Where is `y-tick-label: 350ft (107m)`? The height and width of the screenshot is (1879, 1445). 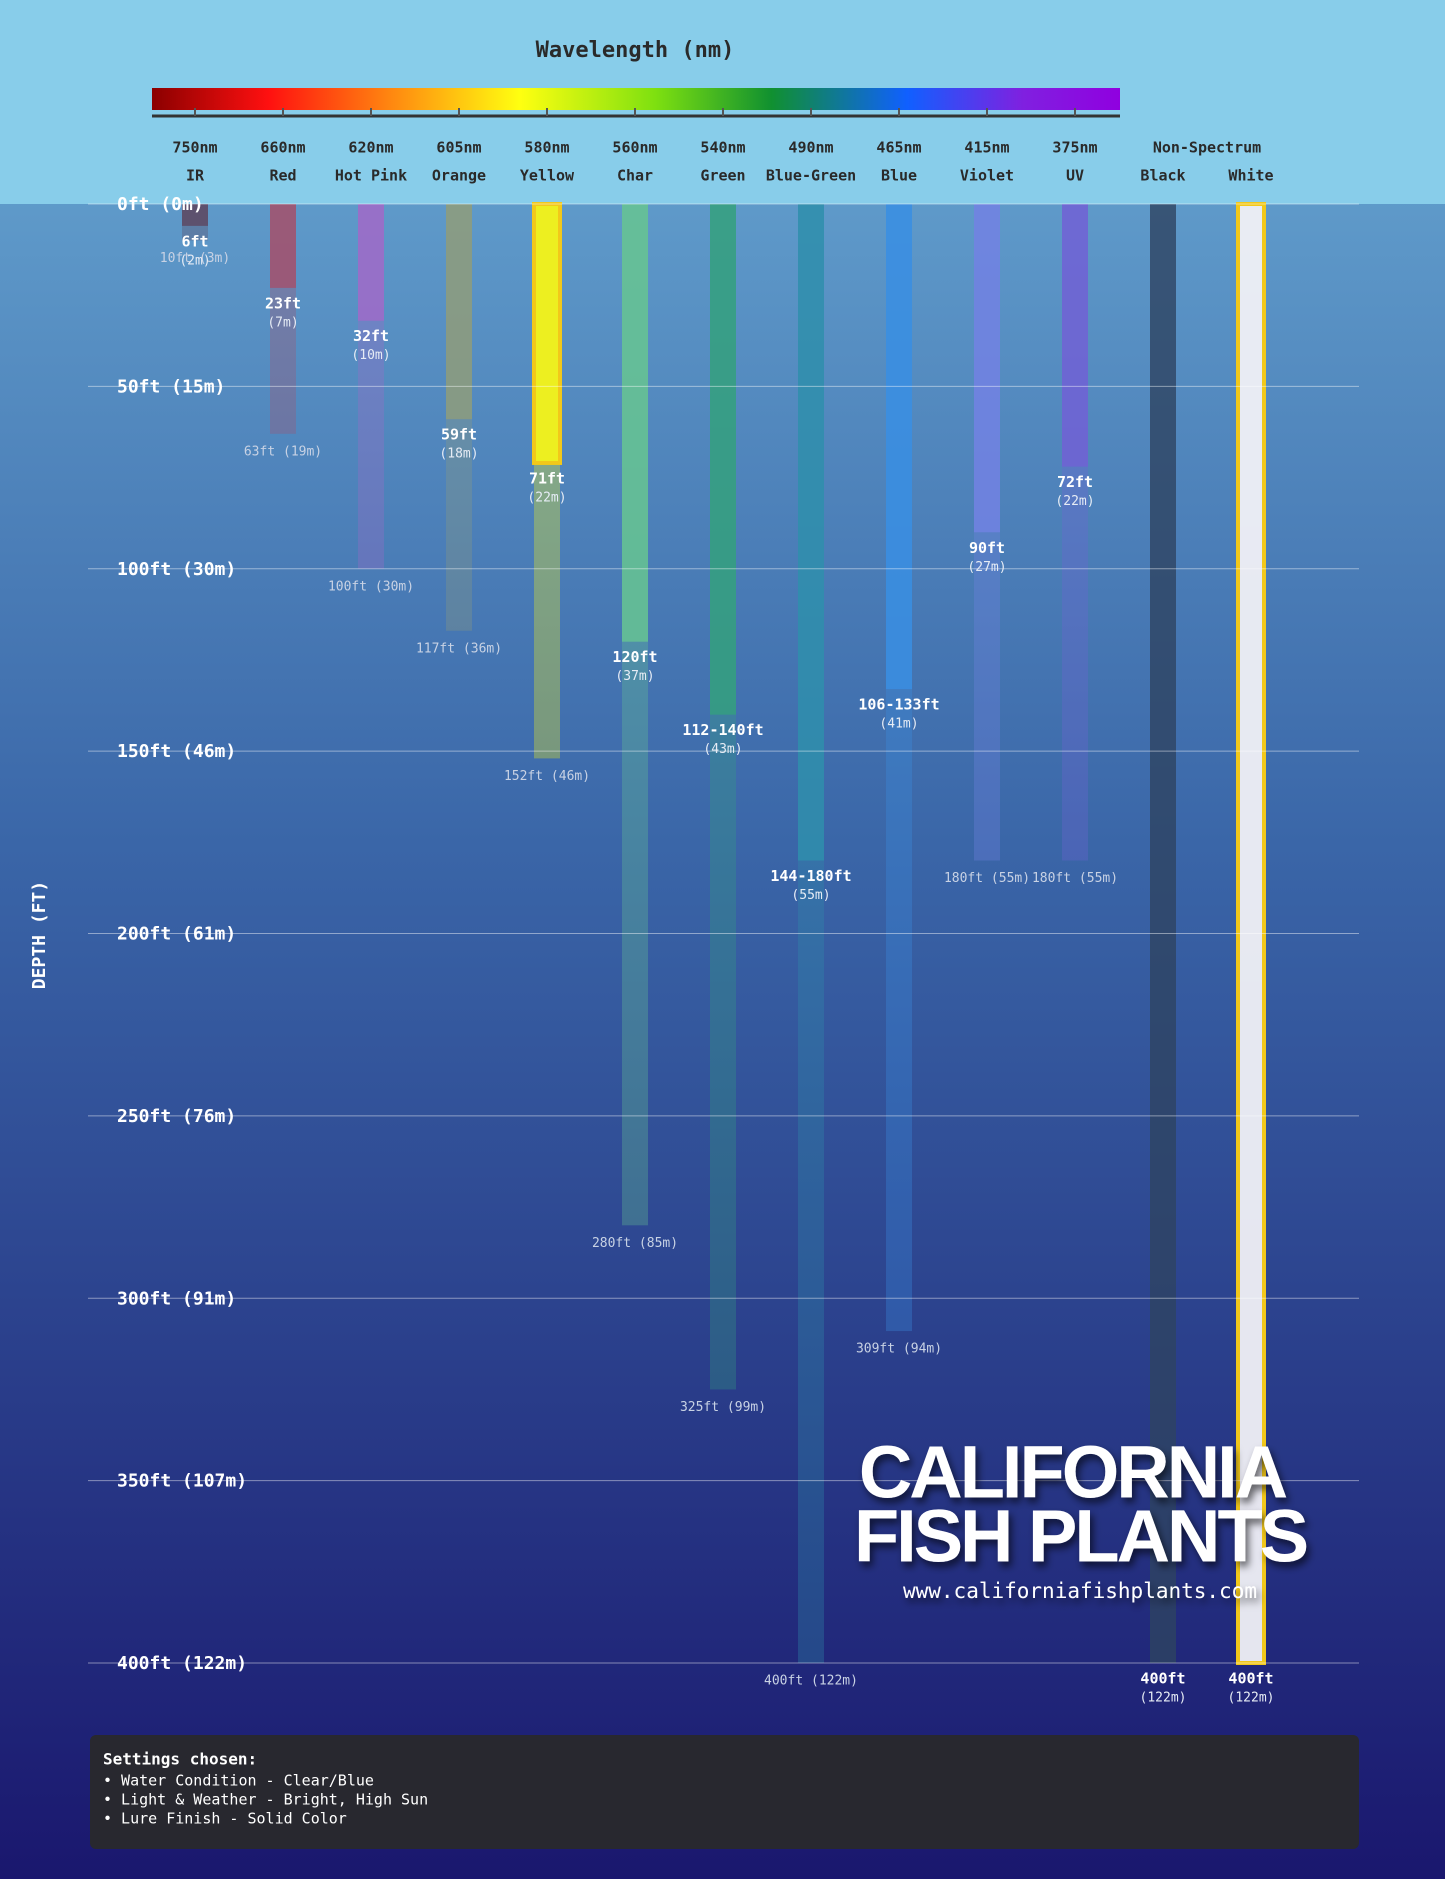 y-tick-label: 350ft (107m) is located at coordinates (182, 1481).